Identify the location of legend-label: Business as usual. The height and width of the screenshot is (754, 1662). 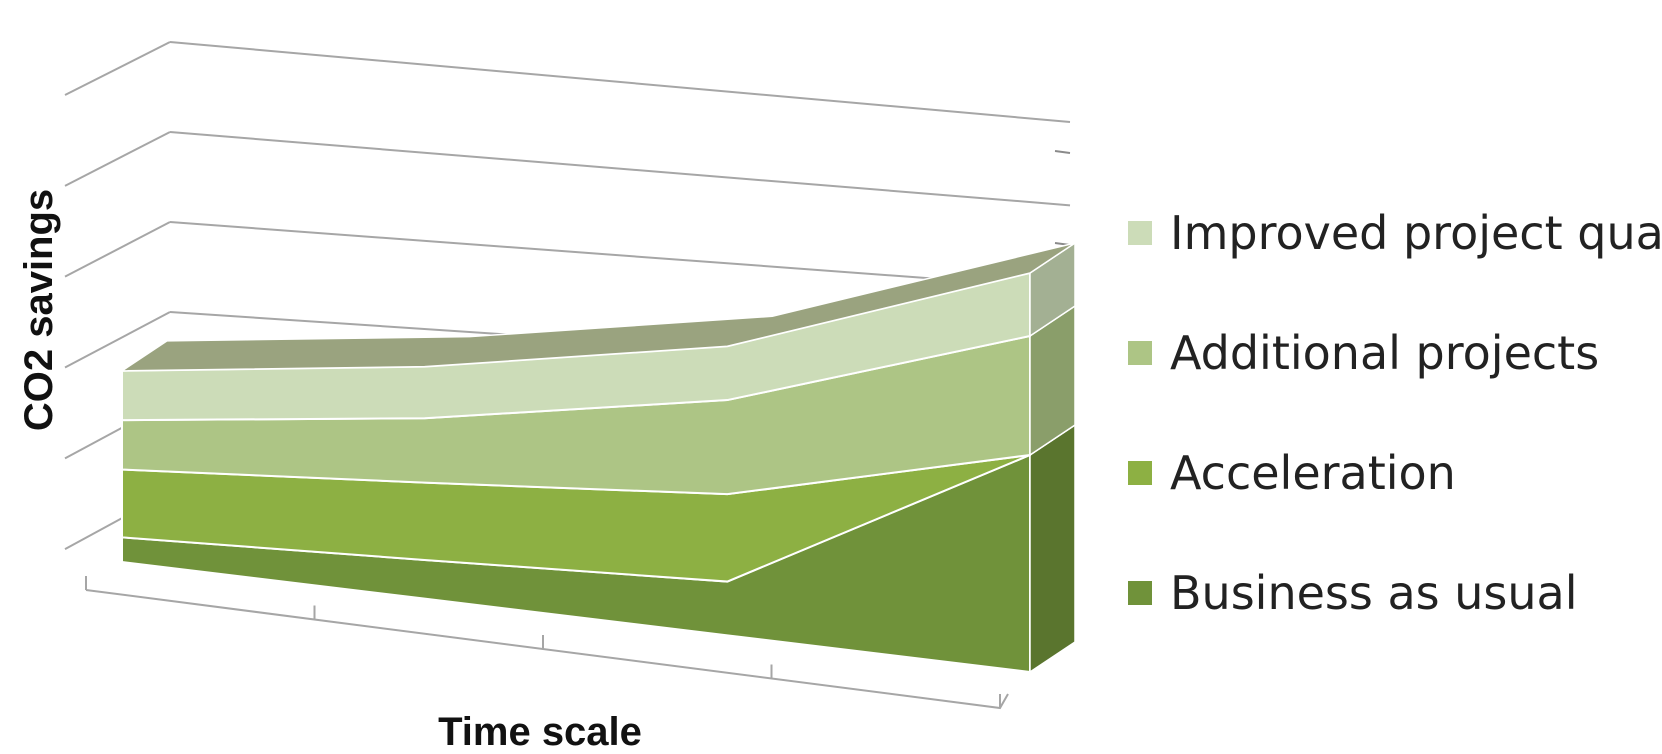
(1374, 593).